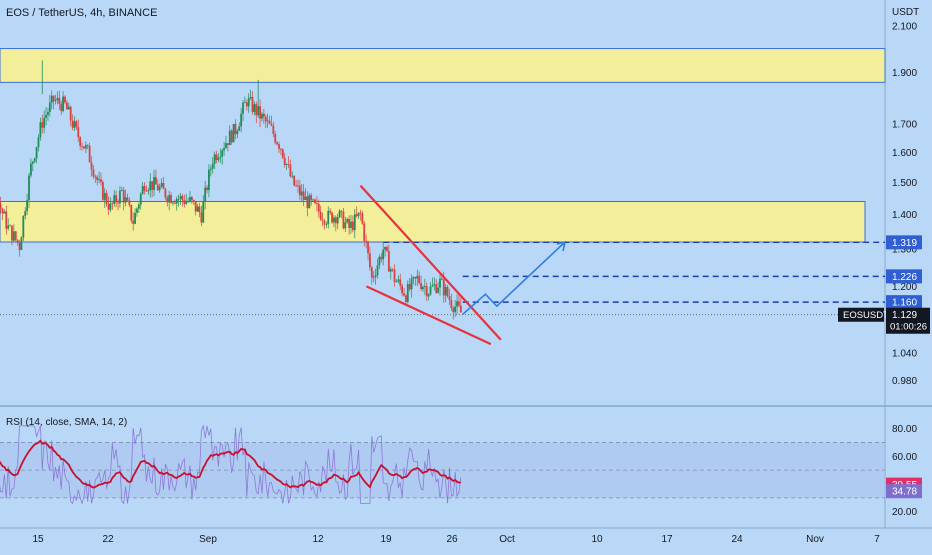 Image resolution: width=932 pixels, height=555 pixels. What do you see at coordinates (904, 183) in the screenshot?
I see `price-tick-label: 1.500` at bounding box center [904, 183].